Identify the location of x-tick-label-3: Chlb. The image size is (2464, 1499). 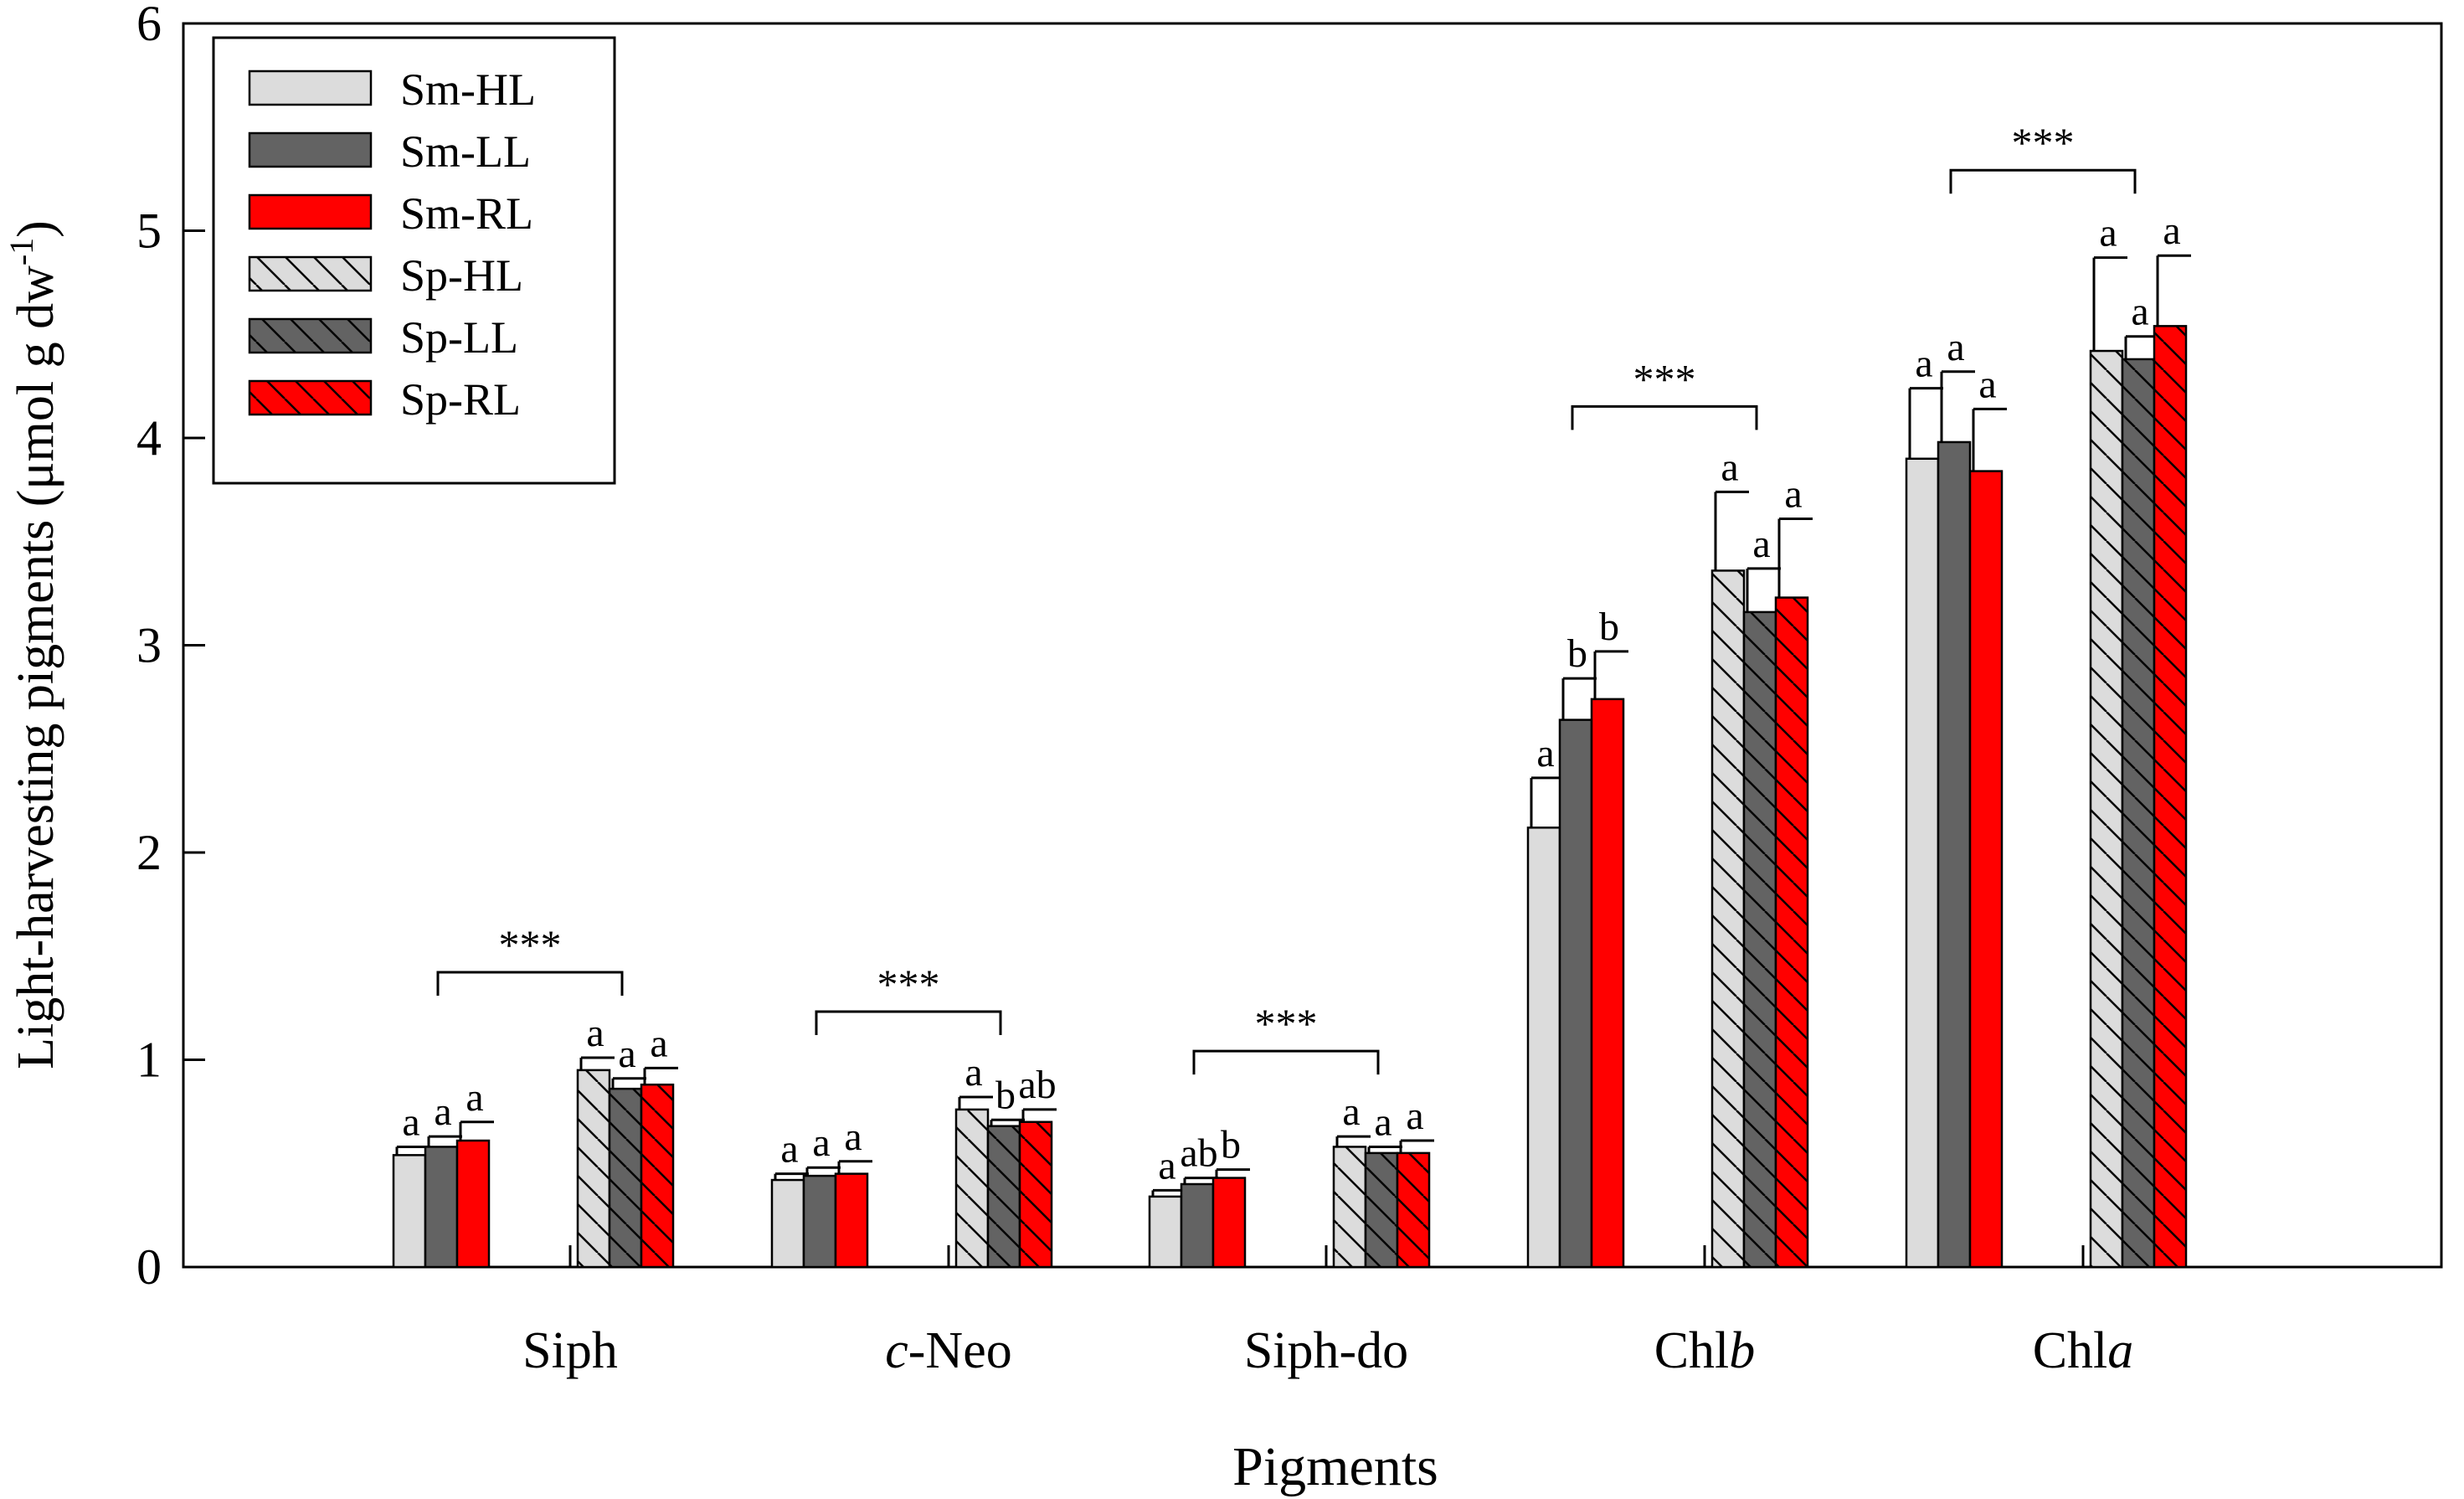
(1705, 1350).